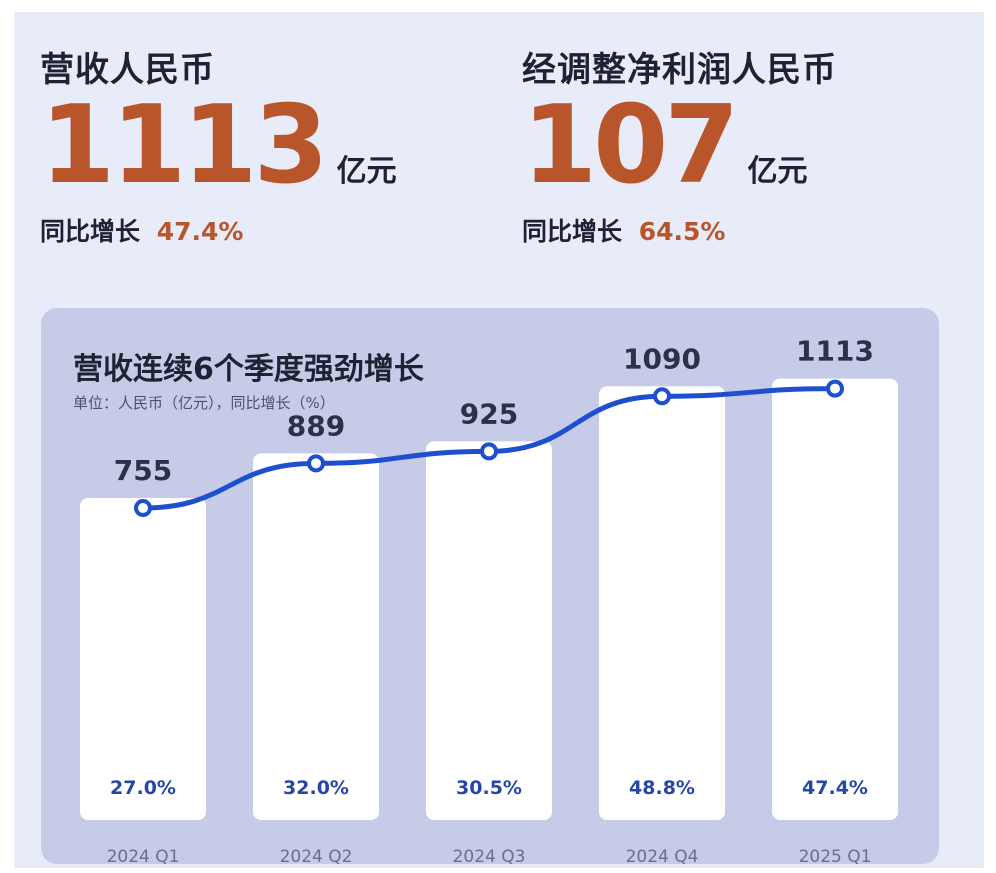  Describe the element at coordinates (489, 788) in the screenshot. I see `growth-label-3: 30.5%` at that location.